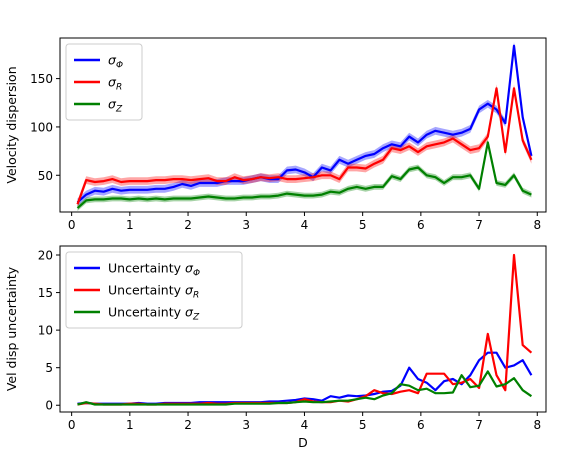 This screenshot has height=454, width=568. Describe the element at coordinates (115, 106) in the screenshot. I see `legend-entry: σZ` at that location.